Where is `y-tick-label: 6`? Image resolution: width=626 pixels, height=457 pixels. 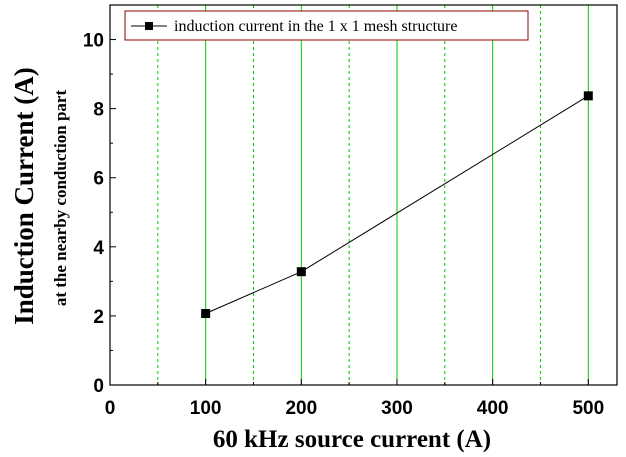 y-tick-label: 6 is located at coordinates (98, 179).